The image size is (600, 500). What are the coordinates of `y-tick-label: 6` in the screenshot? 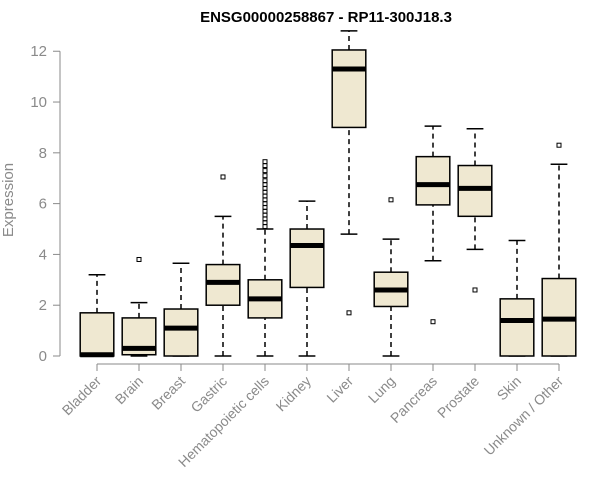 It's located at (43, 204).